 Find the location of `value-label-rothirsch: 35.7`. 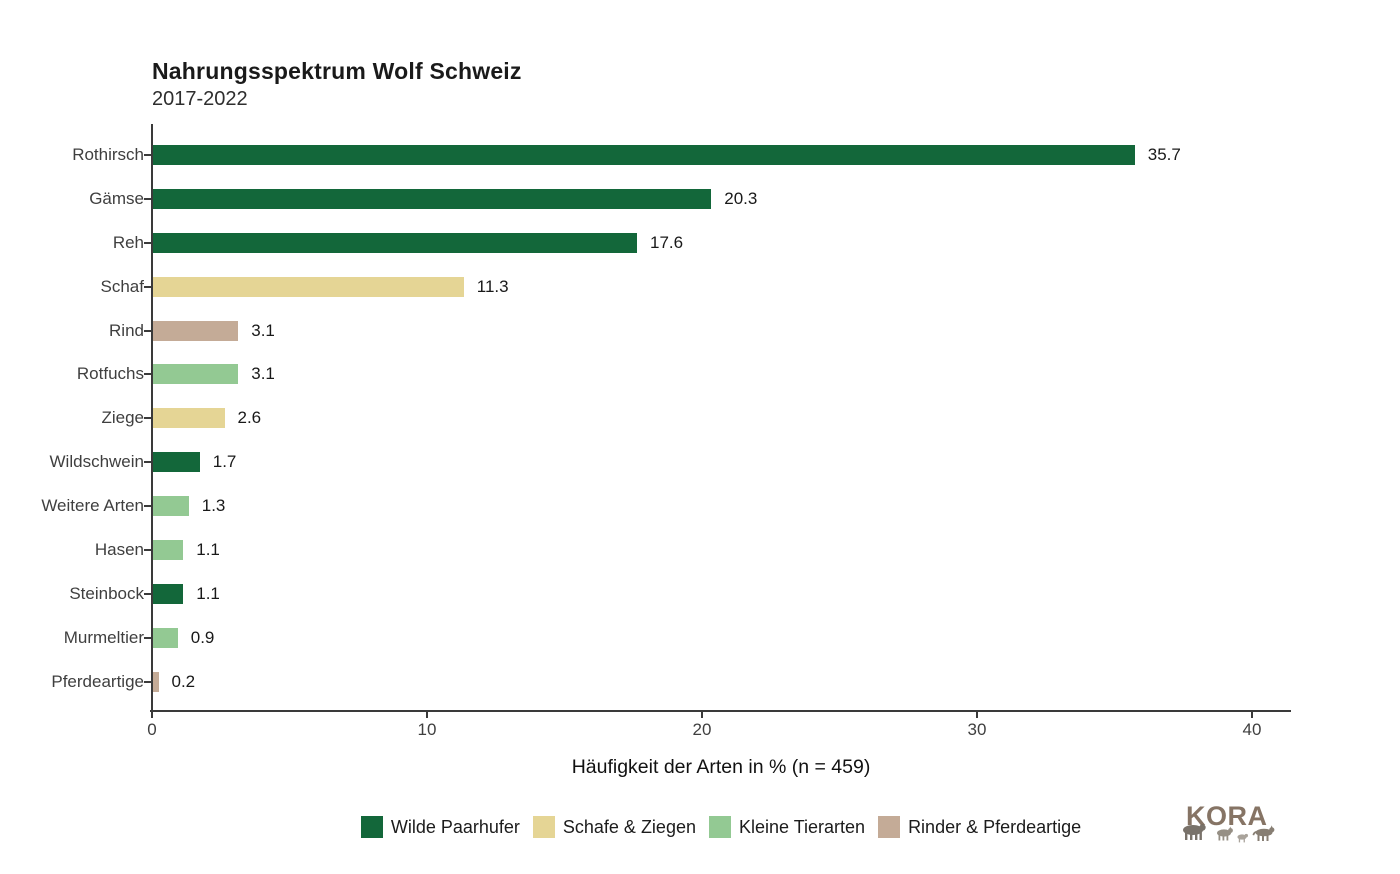

value-label-rothirsch: 35.7 is located at coordinates (1164, 154).